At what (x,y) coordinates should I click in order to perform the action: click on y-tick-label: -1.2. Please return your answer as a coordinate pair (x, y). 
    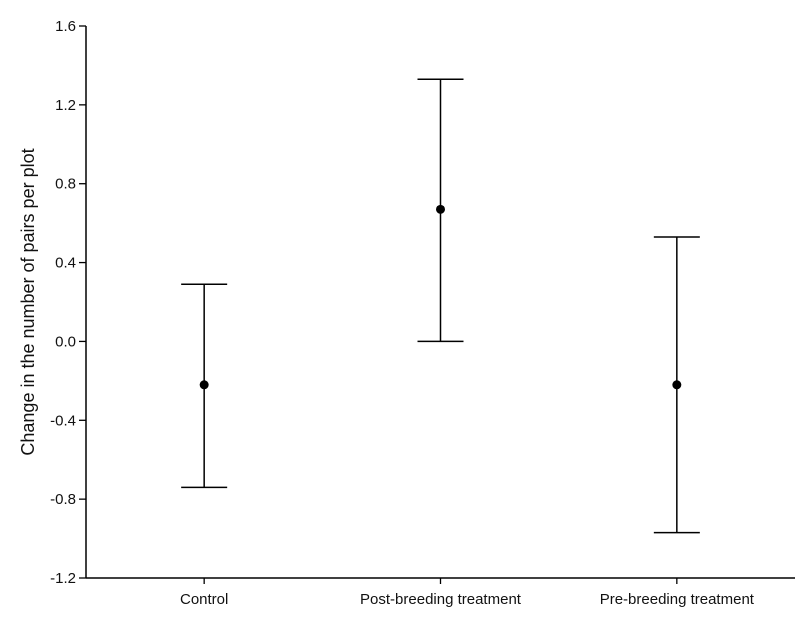
    Looking at the image, I should click on (63, 578).